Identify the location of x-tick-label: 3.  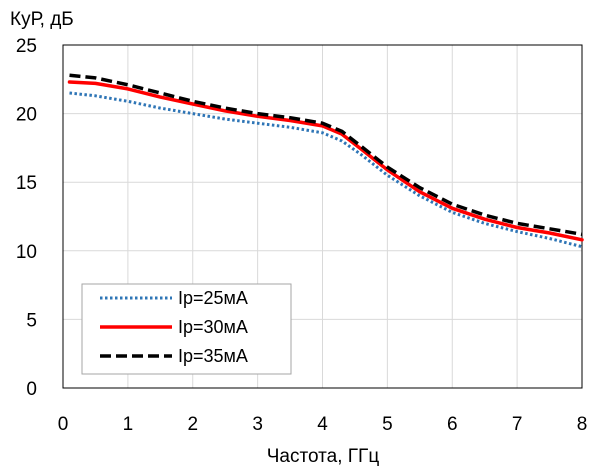
(257, 424).